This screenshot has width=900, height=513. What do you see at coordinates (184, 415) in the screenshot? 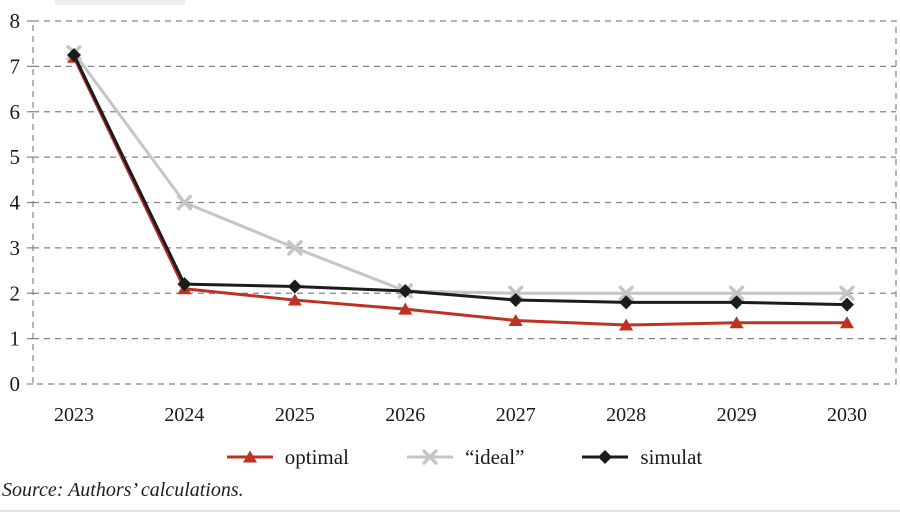
I see `x-axis-label: 2024` at bounding box center [184, 415].